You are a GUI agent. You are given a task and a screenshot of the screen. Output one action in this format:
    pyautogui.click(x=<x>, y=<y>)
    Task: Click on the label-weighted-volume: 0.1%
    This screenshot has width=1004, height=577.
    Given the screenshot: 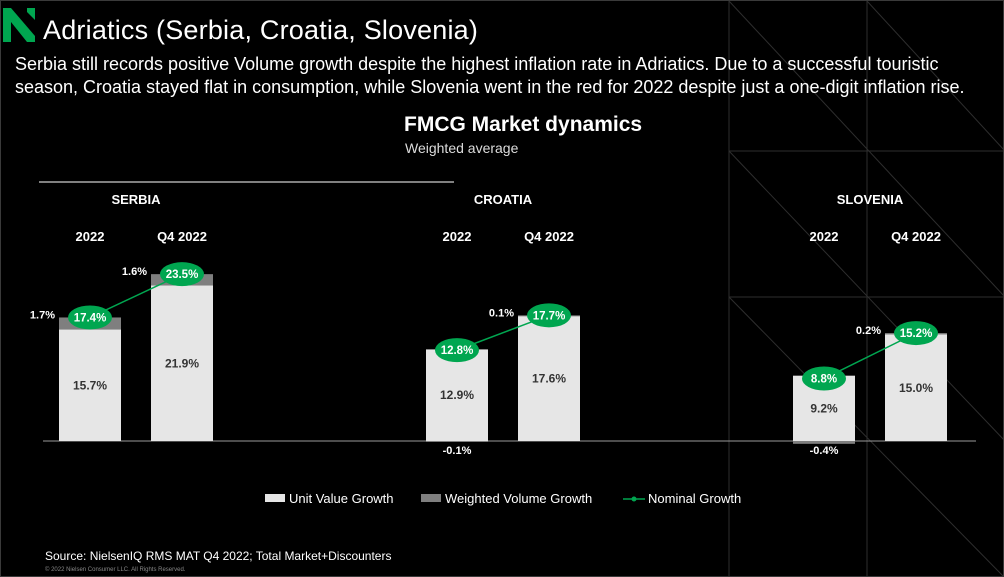 What is the action you would take?
    pyautogui.click(x=501, y=313)
    